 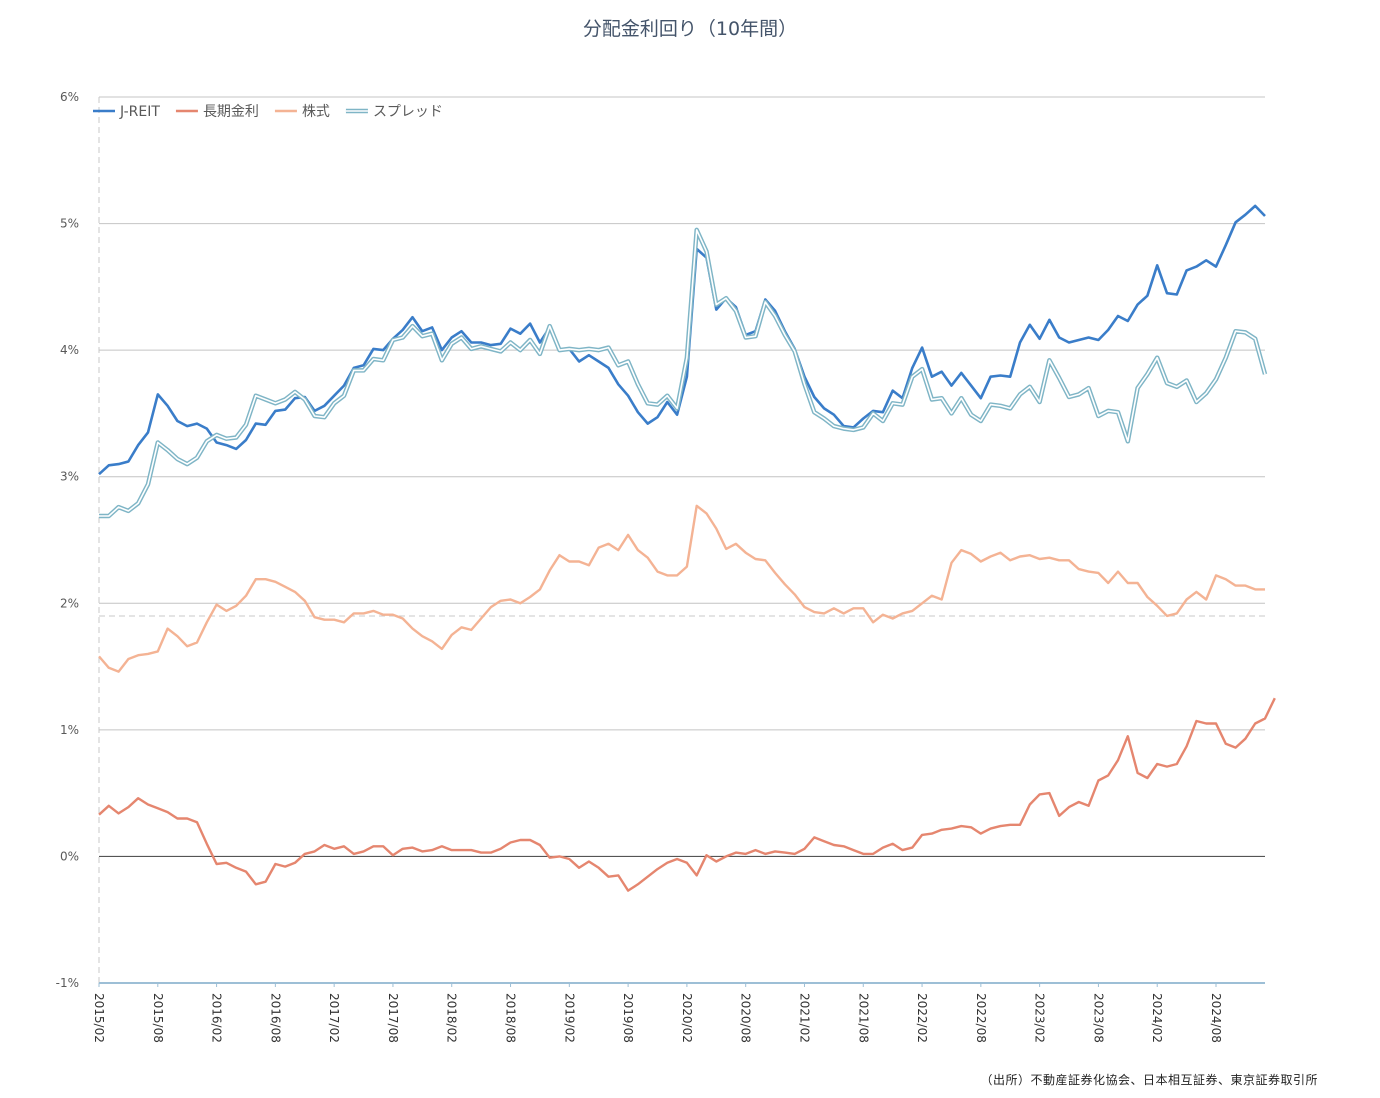 I want to click on y-tick-label: 1%, so click(x=69, y=730).